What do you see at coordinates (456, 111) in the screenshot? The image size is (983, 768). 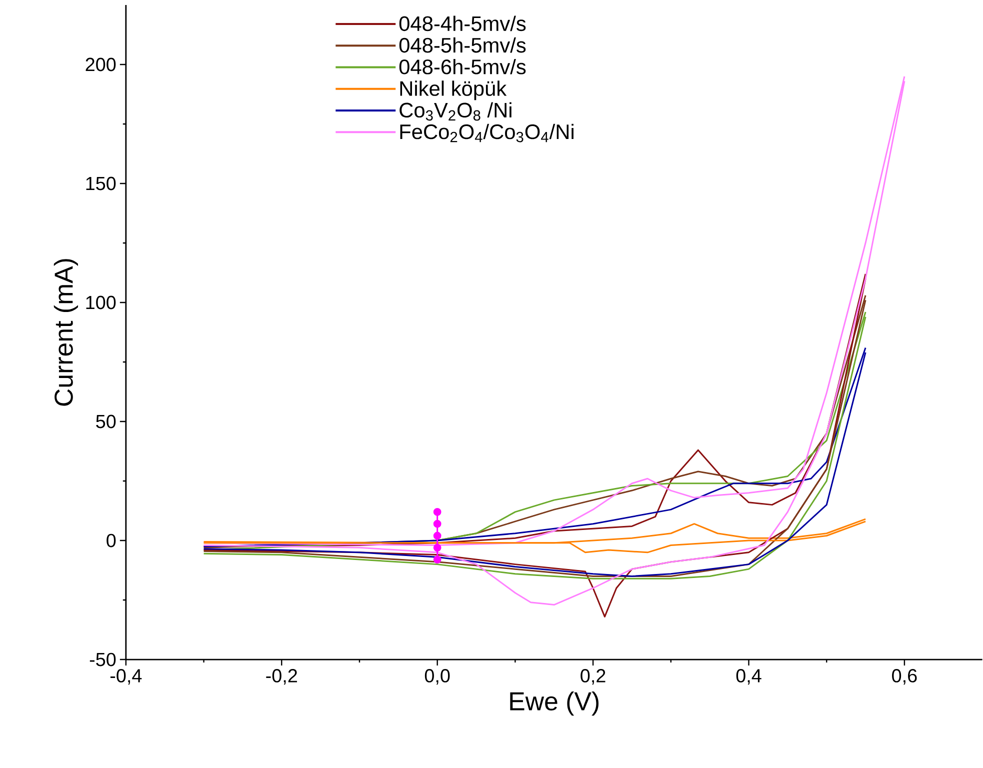 I see `legend-label: Co$_{3}$V$_{2}$O$_{8}$ /Ni` at bounding box center [456, 111].